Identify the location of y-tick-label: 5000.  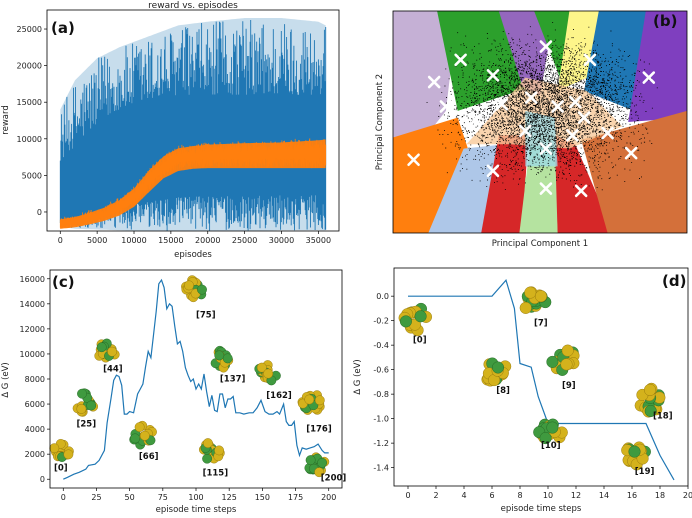
(32, 175).